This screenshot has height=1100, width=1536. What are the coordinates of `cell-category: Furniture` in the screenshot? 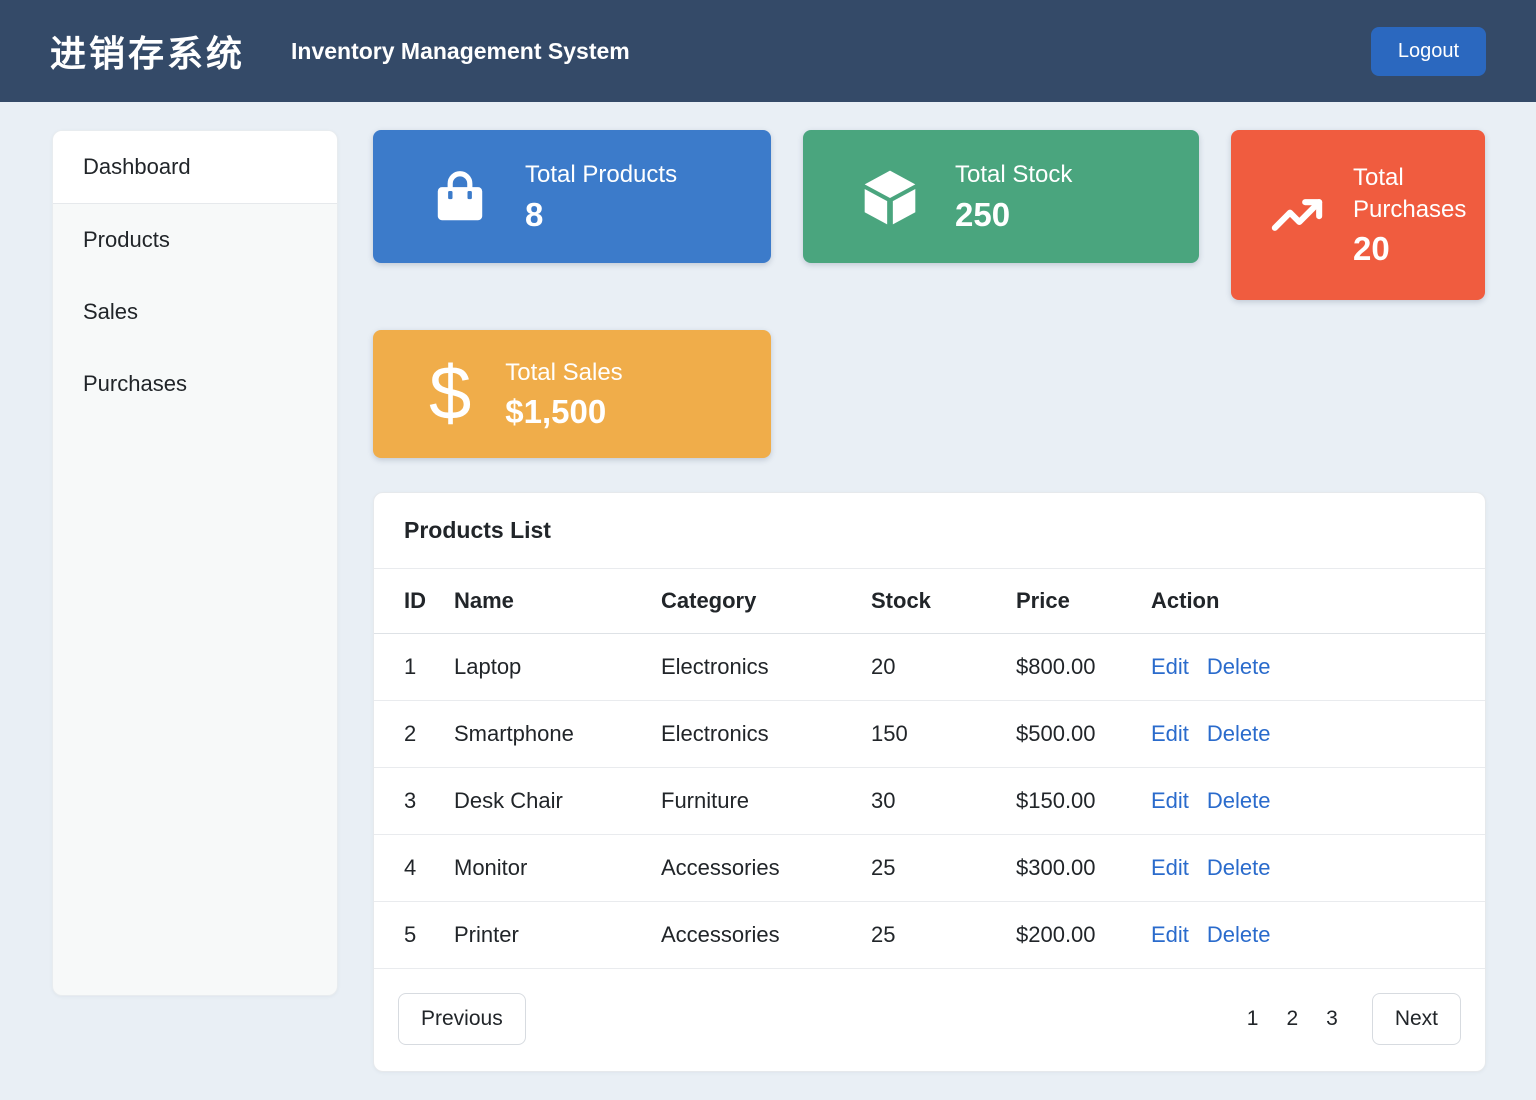 It's located at (756, 801).